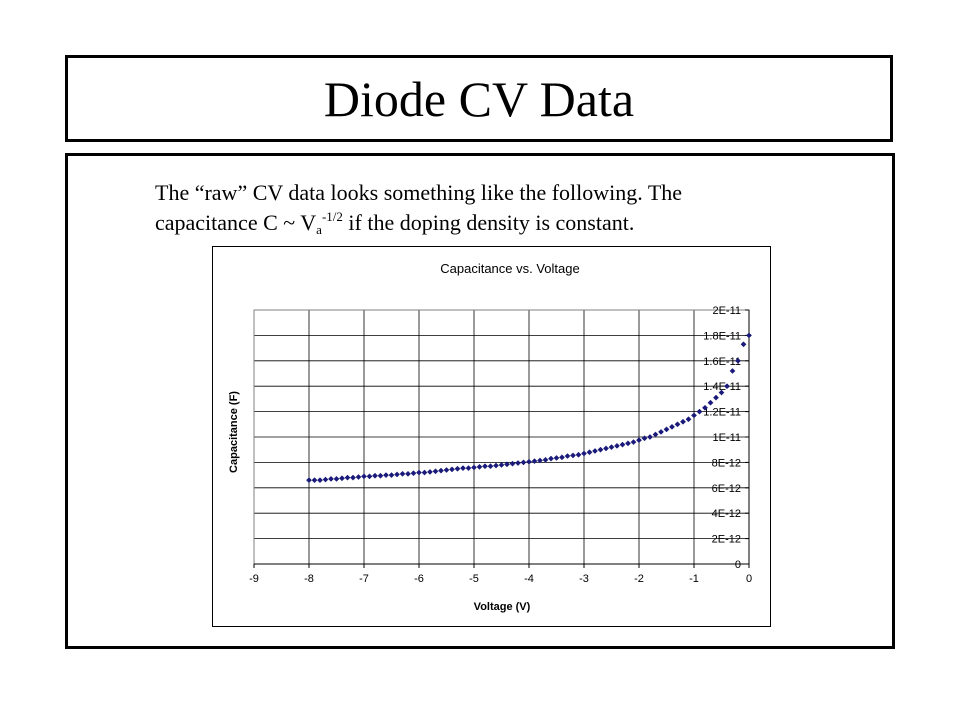 The image size is (960, 720). Describe the element at coordinates (309, 579) in the screenshot. I see `x-tick-label: -8` at that location.